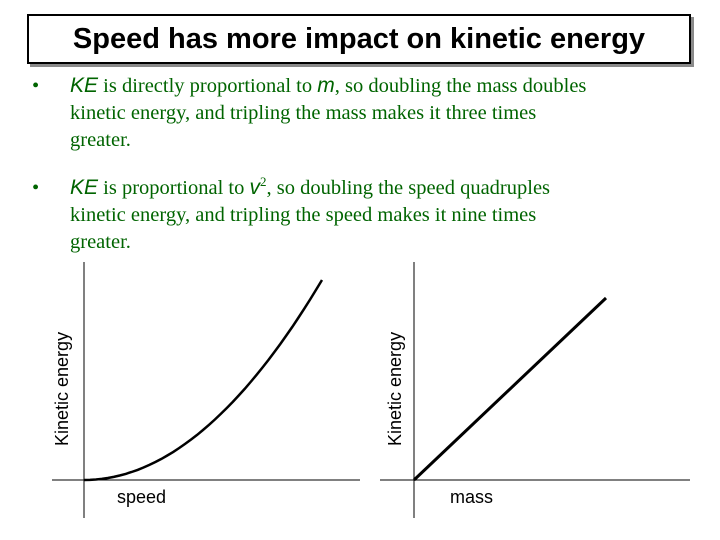  I want to click on bullet-text: , so doubling the speed quadruples, so click(408, 188).